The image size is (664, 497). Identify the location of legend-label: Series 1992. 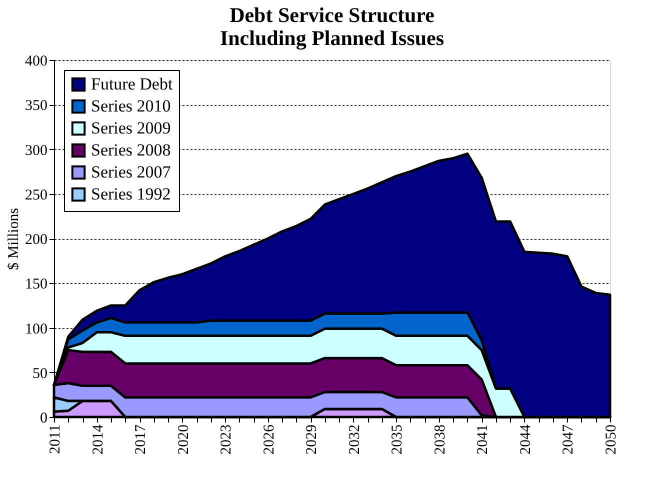
(131, 194).